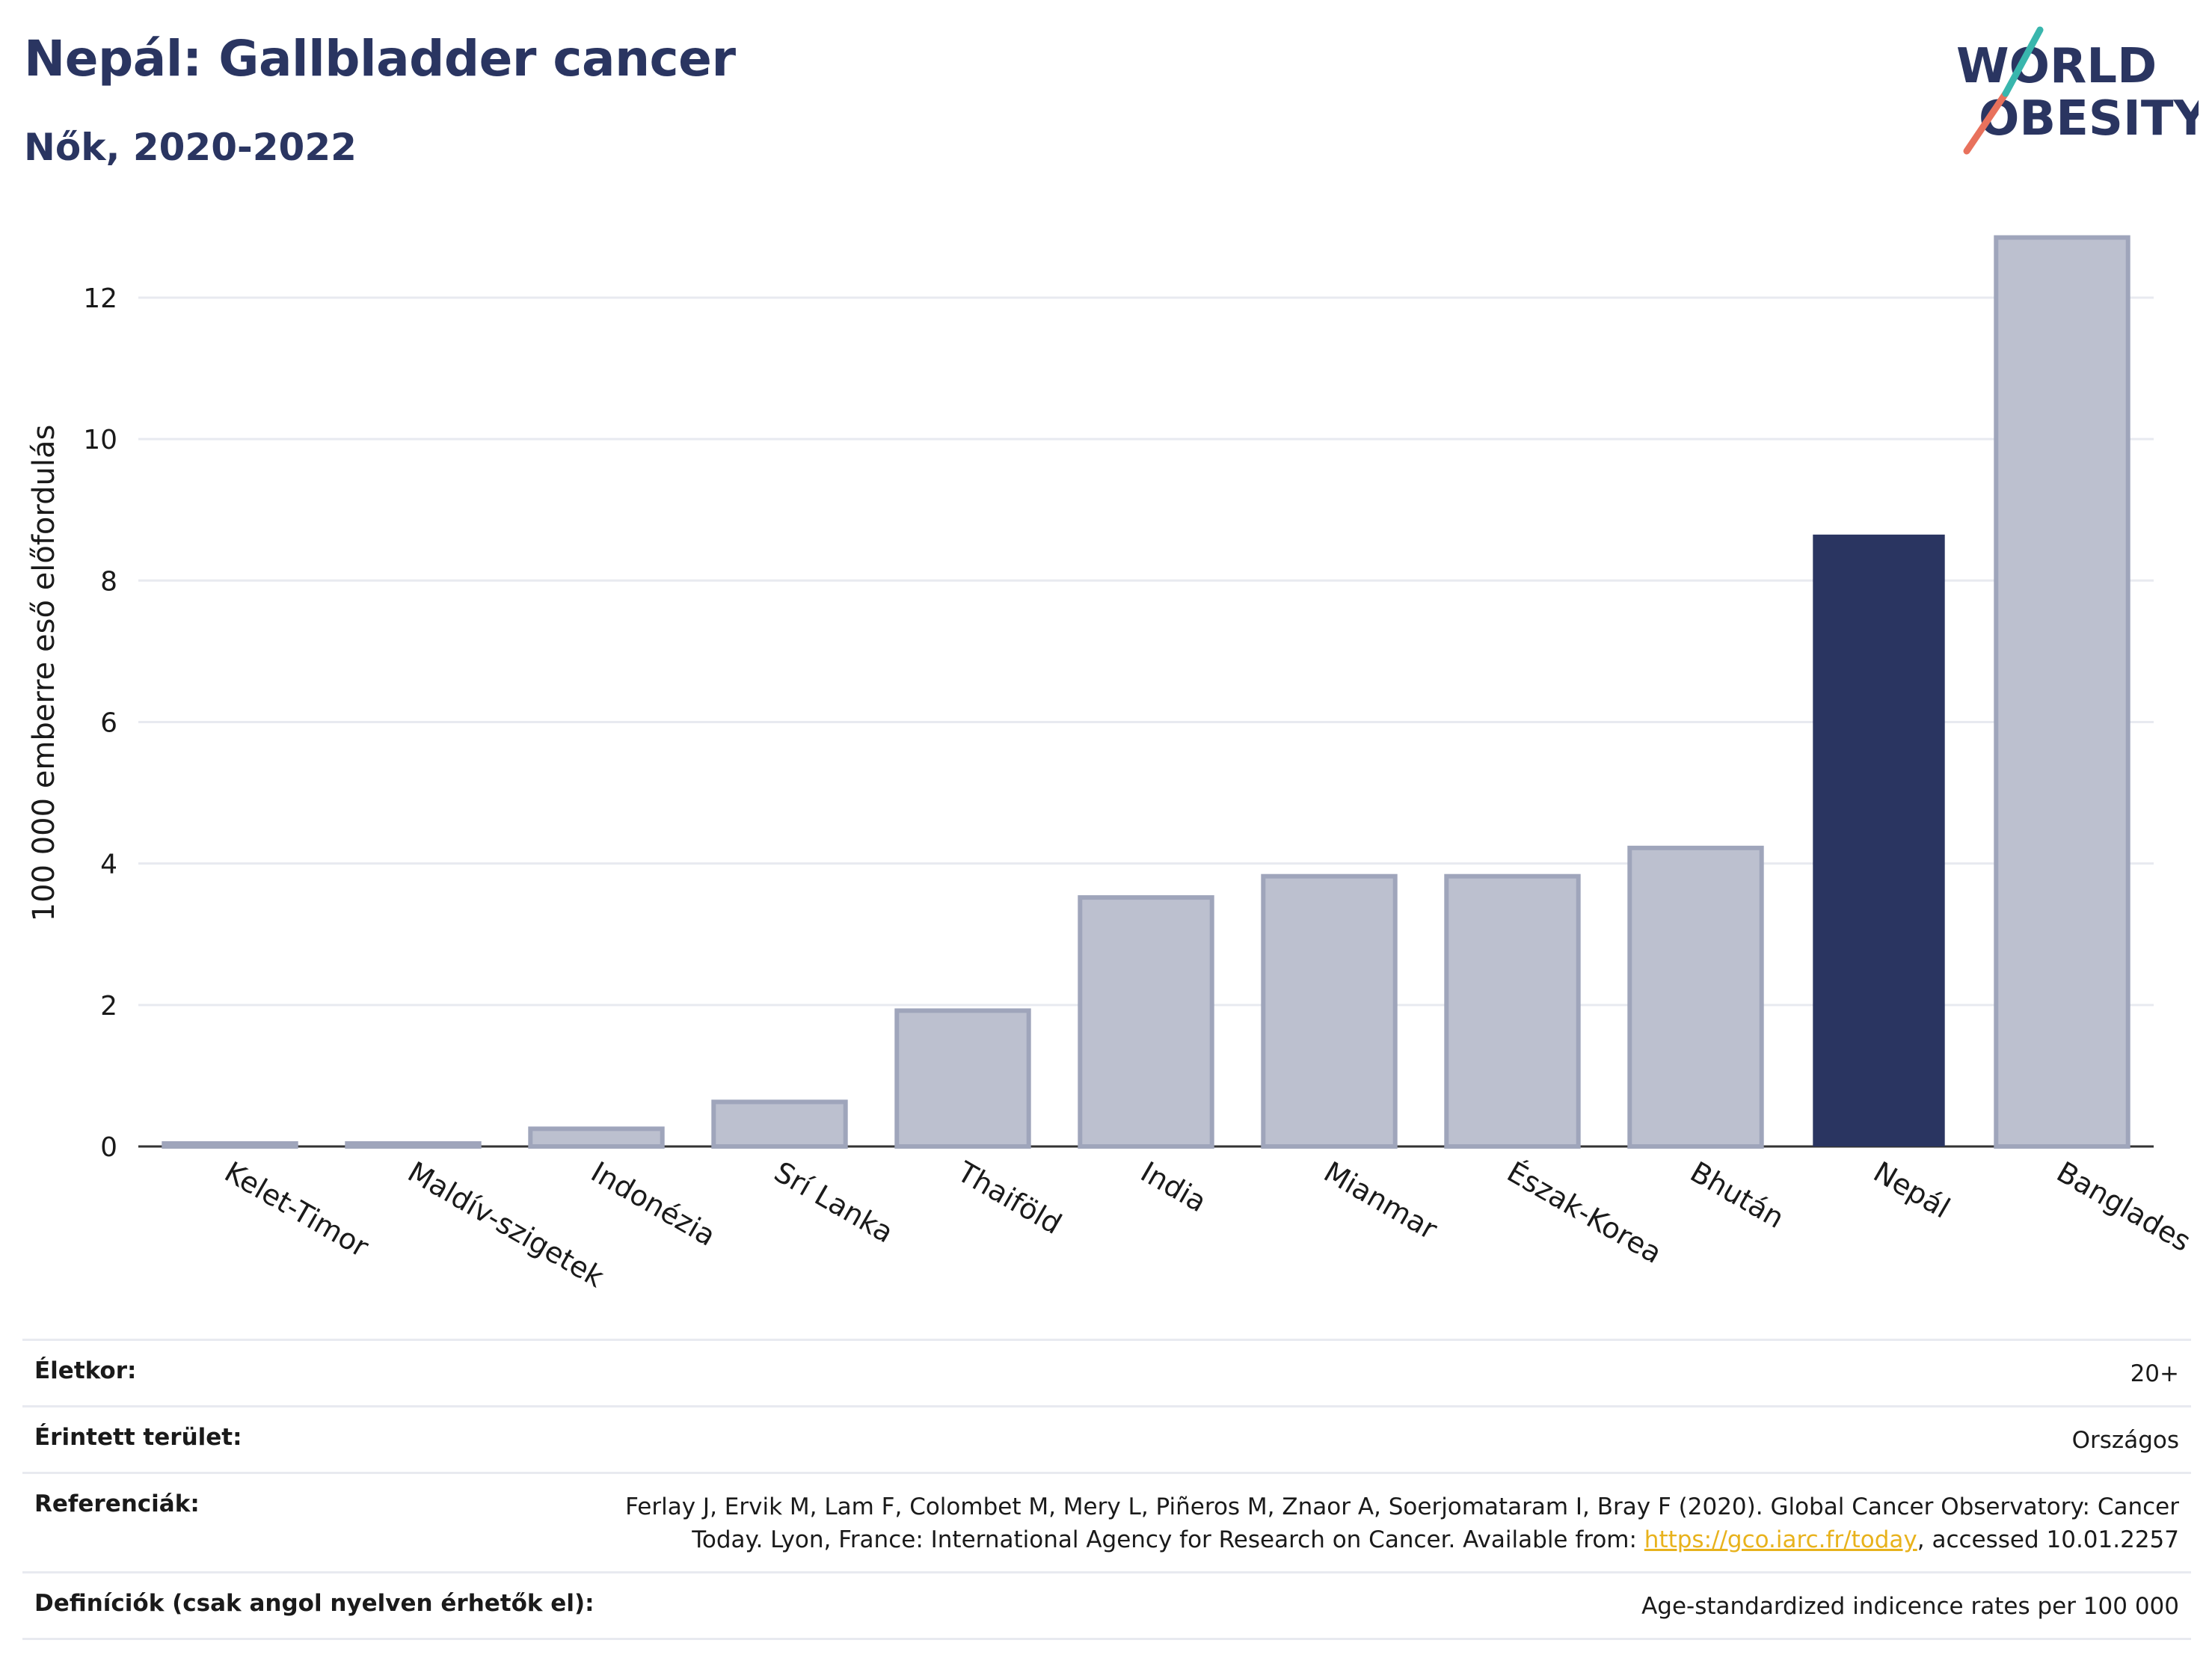 The image size is (2212, 1655). What do you see at coordinates (117, 1503) in the screenshot?
I see `footer-label-references: Referenciák:` at bounding box center [117, 1503].